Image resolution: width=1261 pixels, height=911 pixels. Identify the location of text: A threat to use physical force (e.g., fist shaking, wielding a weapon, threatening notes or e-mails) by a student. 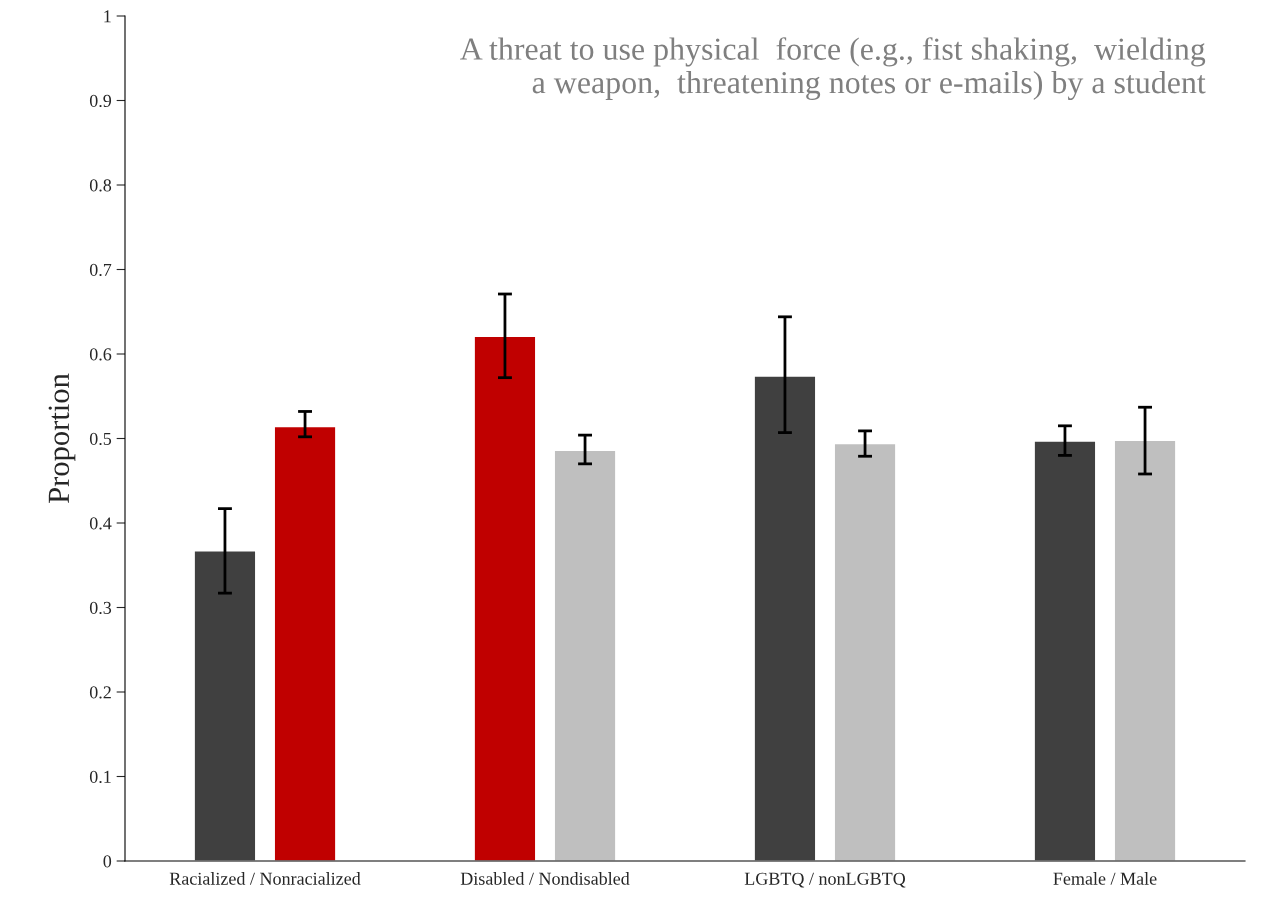
(833, 68).